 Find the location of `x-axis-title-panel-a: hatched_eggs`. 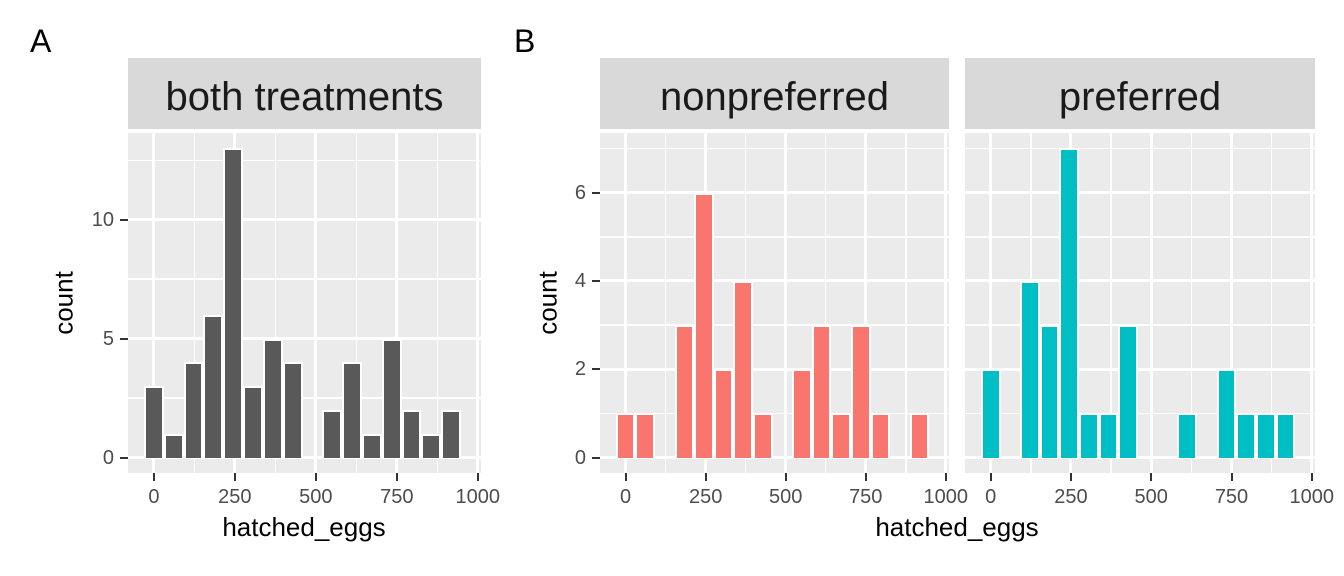

x-axis-title-panel-a: hatched_eggs is located at coordinates (304, 527).